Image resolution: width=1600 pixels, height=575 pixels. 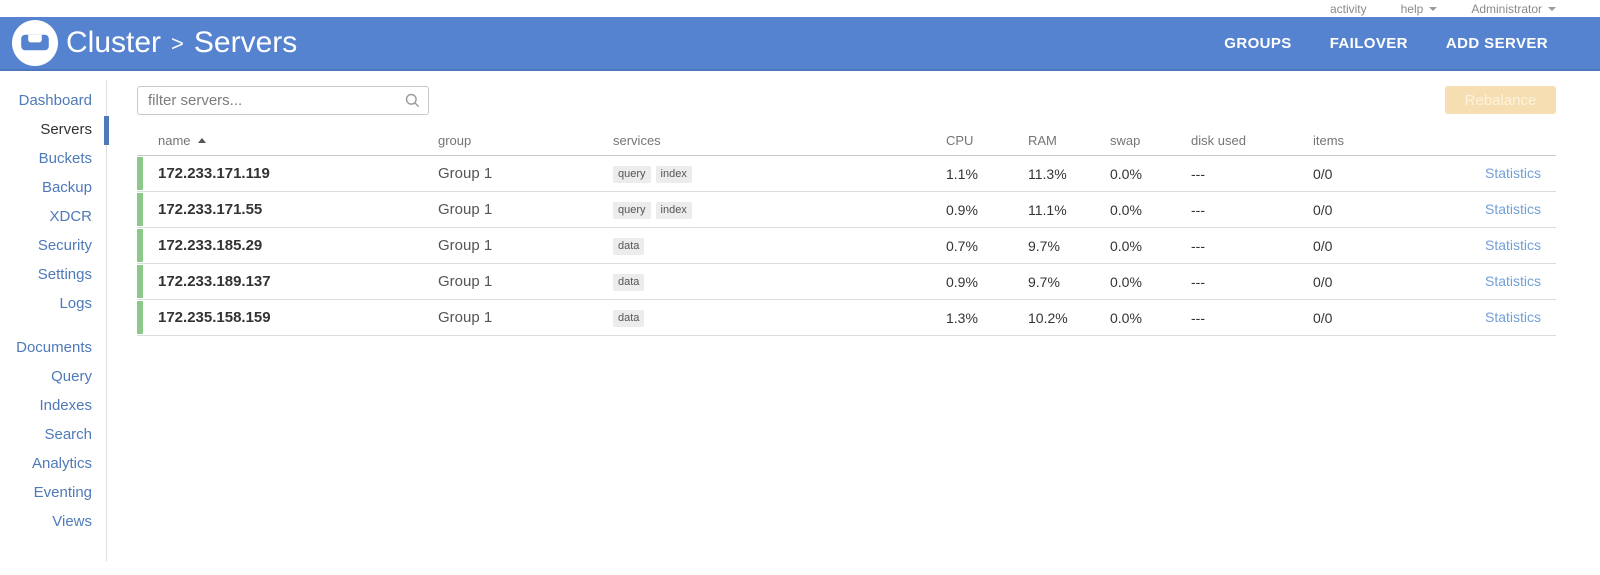 I want to click on column-header-ram: RAM, so click(x=1042, y=140).